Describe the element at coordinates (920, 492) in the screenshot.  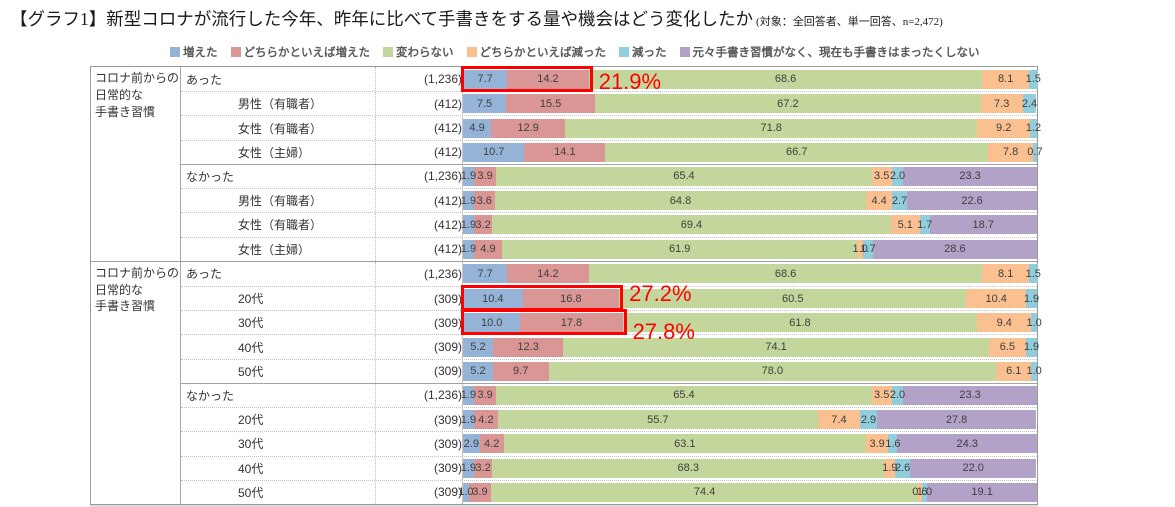
I see `segment-value-label: 0.6` at that location.